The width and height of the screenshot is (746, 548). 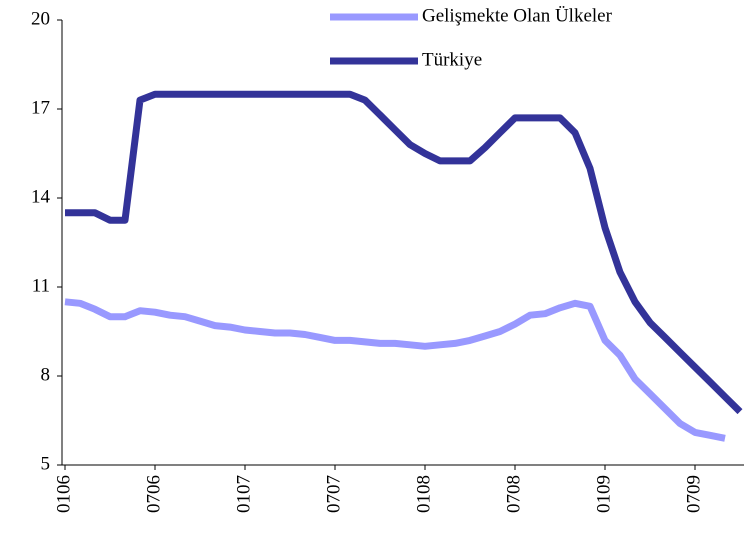 What do you see at coordinates (333, 494) in the screenshot?
I see `x-tick-label: 0707` at bounding box center [333, 494].